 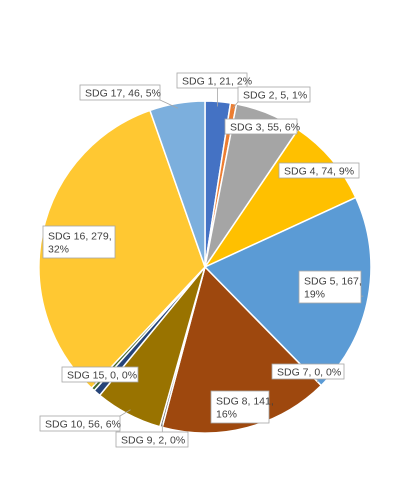 I want to click on data-label-sdg-1: SDG 1, 21, 2%, so click(x=214, y=80).